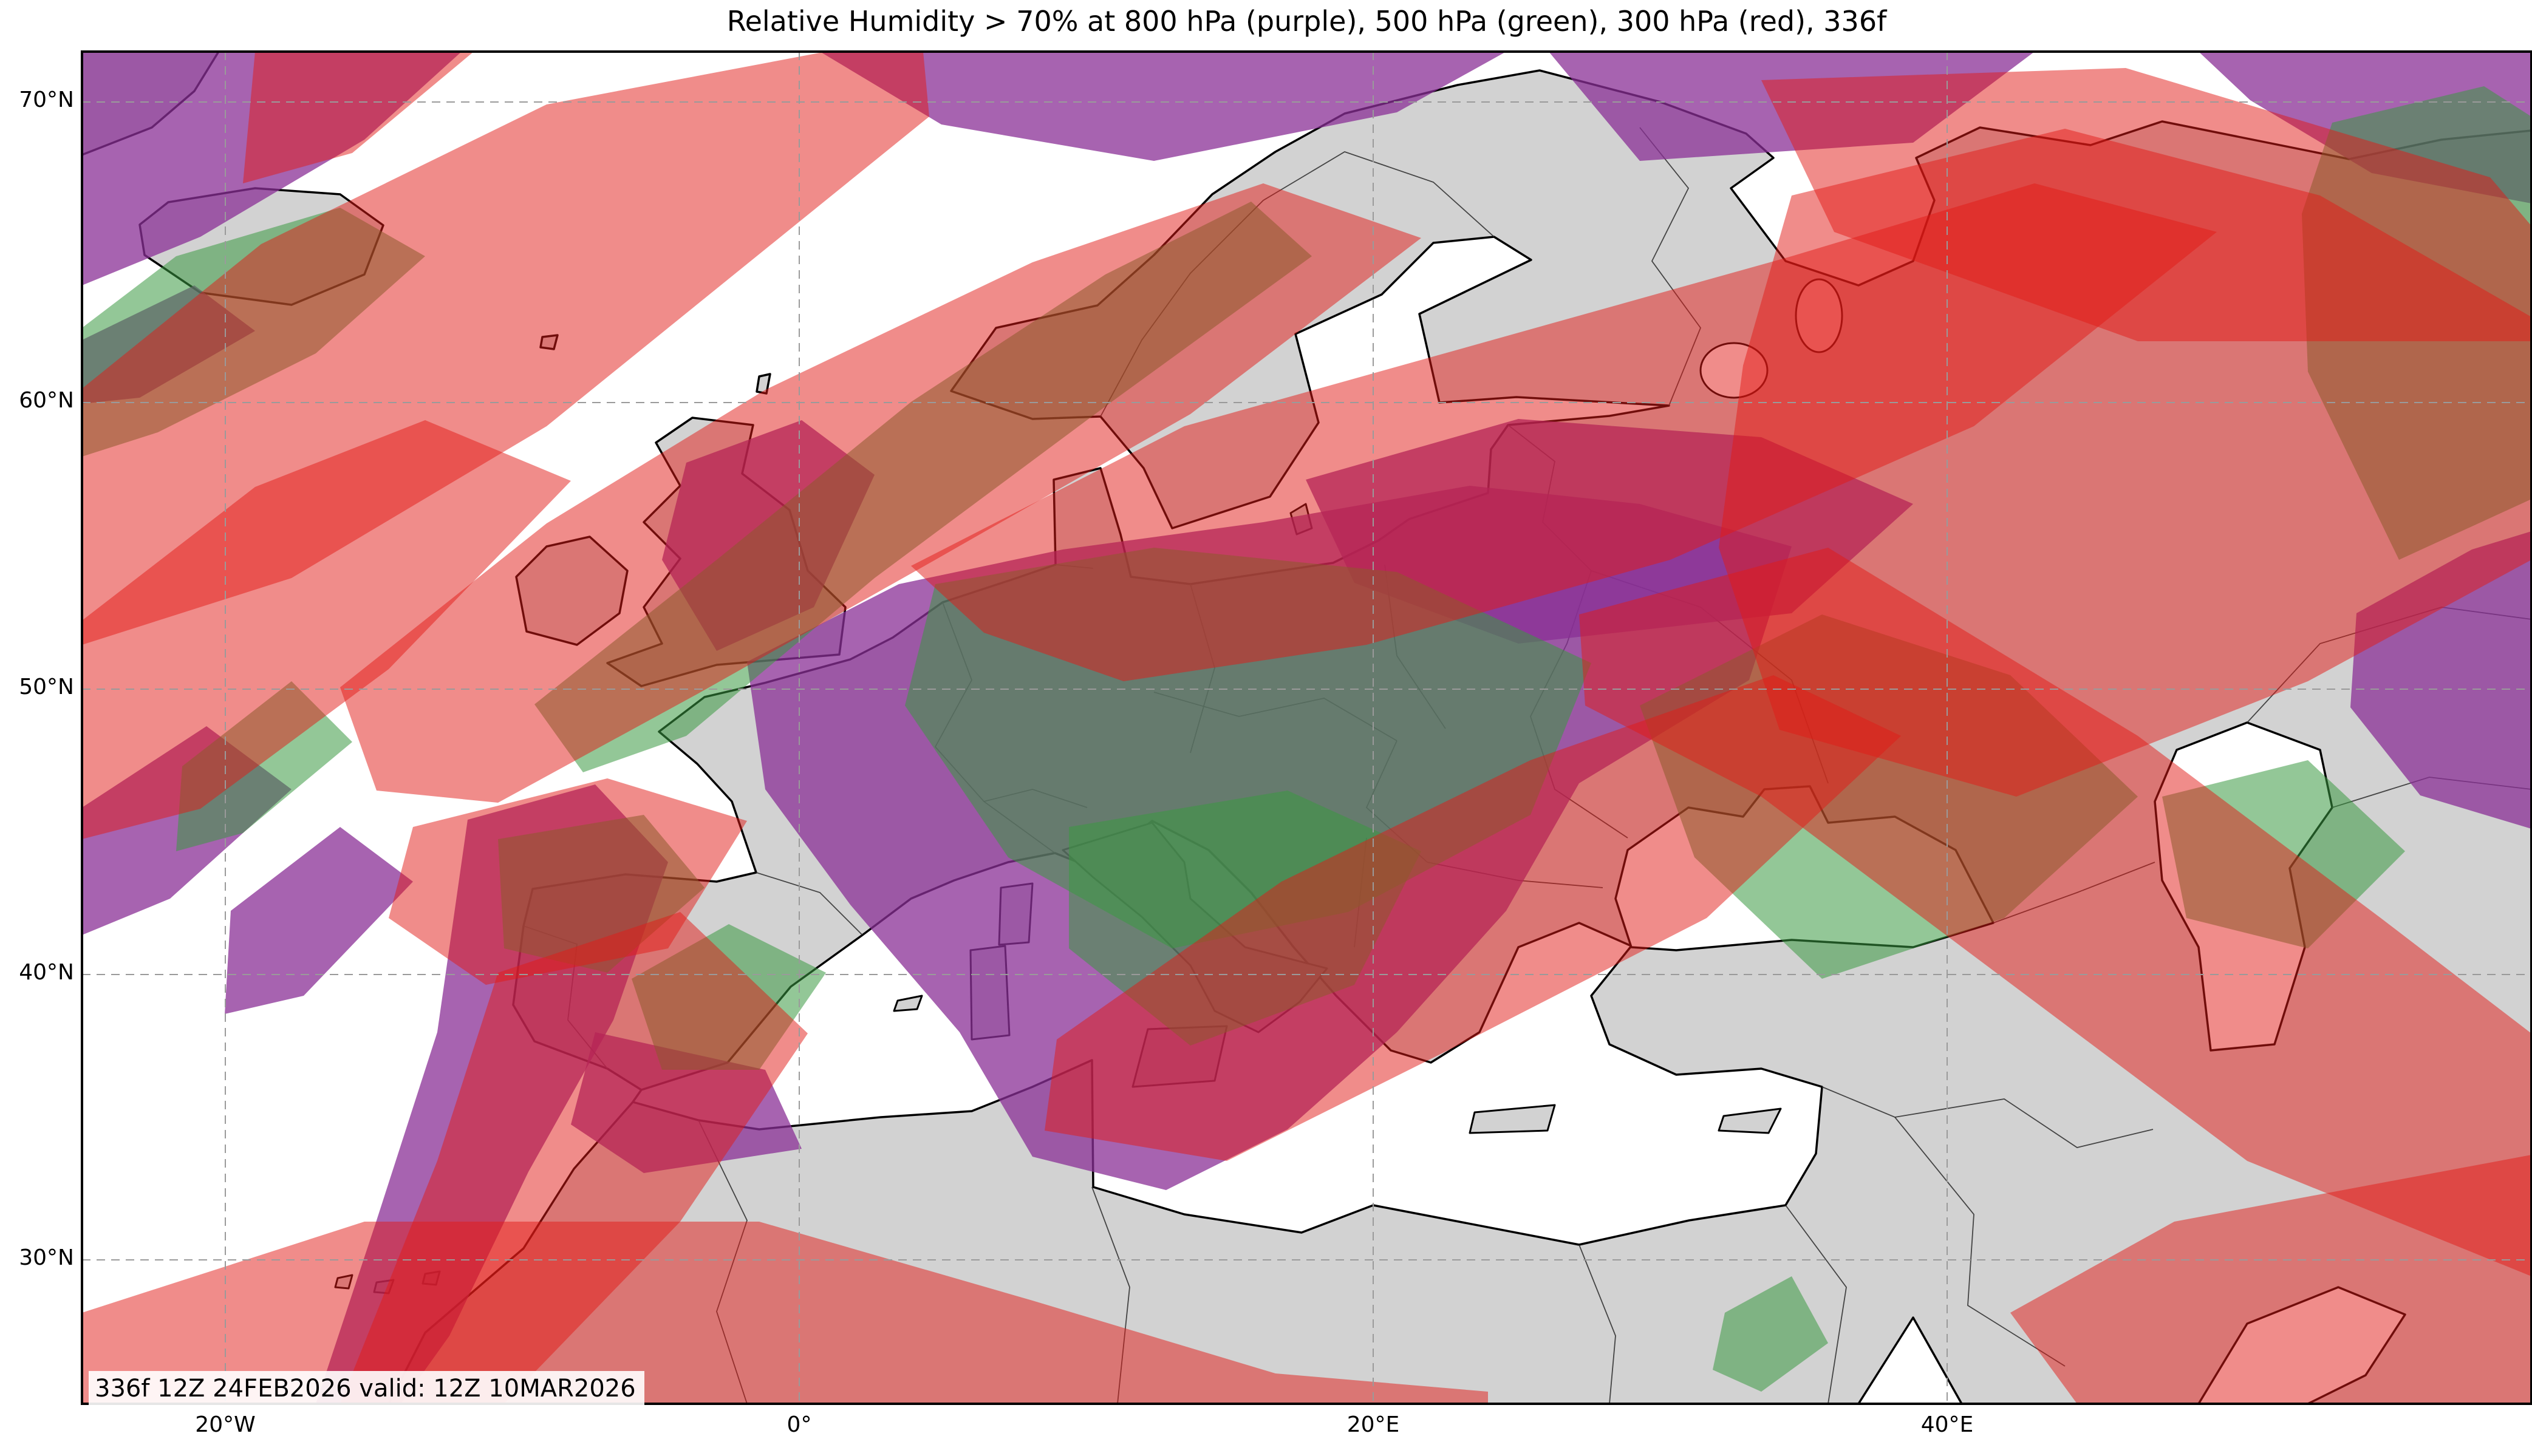 The width and height of the screenshot is (2532, 1456). I want to click on x-axis-tick-label-0°: 0°, so click(800, 1424).